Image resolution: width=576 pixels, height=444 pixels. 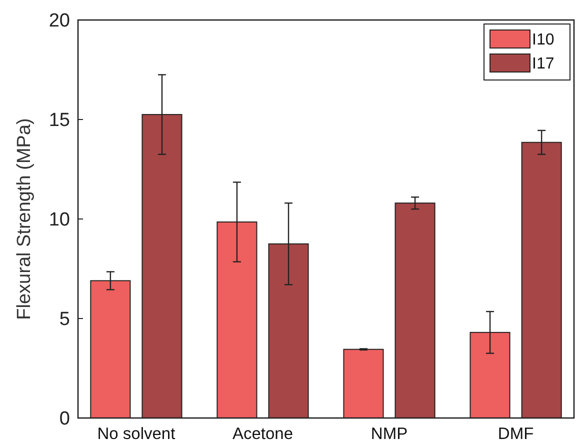 What do you see at coordinates (59, 21) in the screenshot?
I see `y-tick-label: 20` at bounding box center [59, 21].